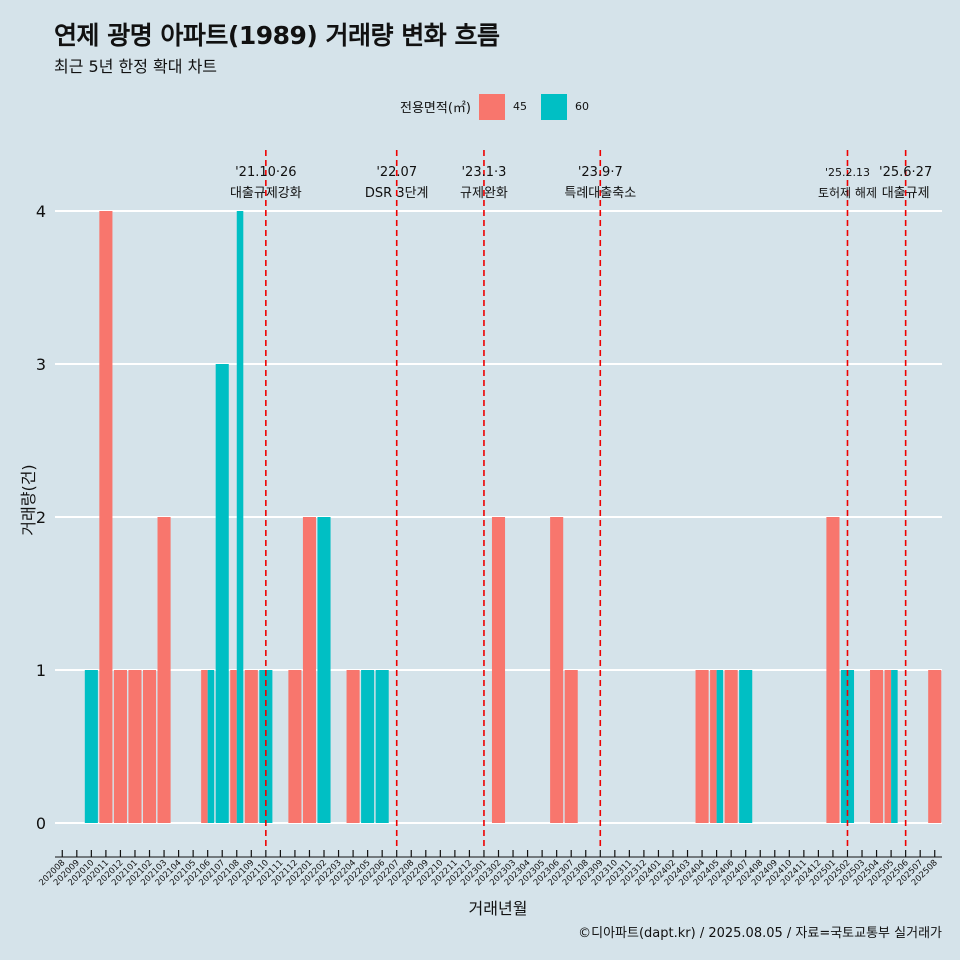  What do you see at coordinates (906, 193) in the screenshot?
I see `event-name-label: 대출규제` at bounding box center [906, 193].